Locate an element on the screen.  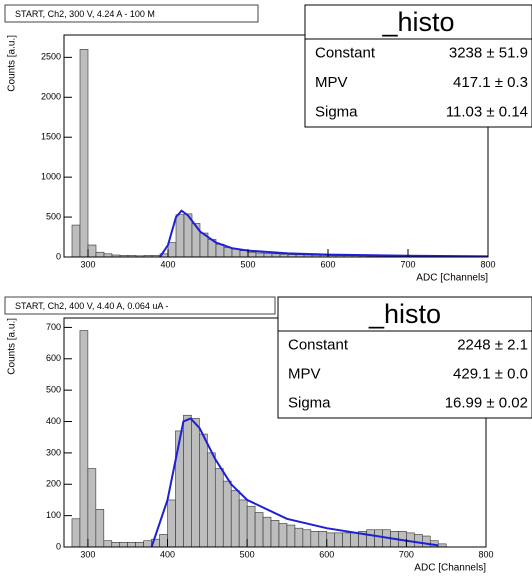
y-tick-label: 300 is located at coordinates (53, 452).